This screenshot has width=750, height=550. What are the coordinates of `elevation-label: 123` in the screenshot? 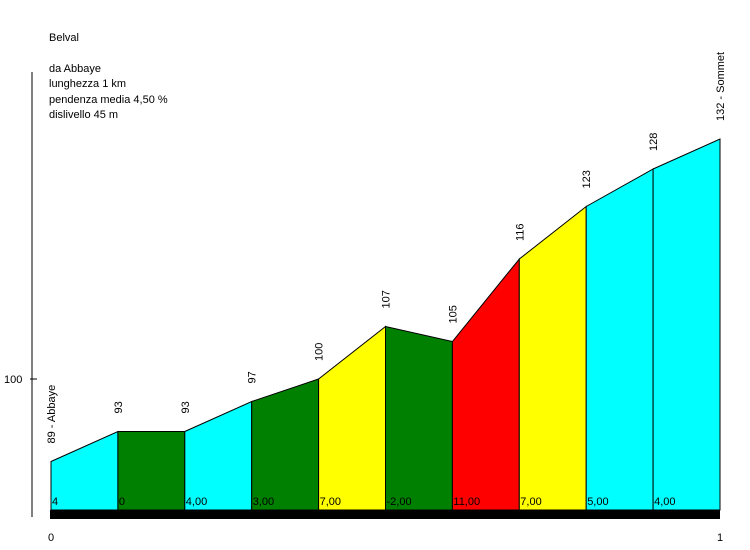 It's located at (587, 179).